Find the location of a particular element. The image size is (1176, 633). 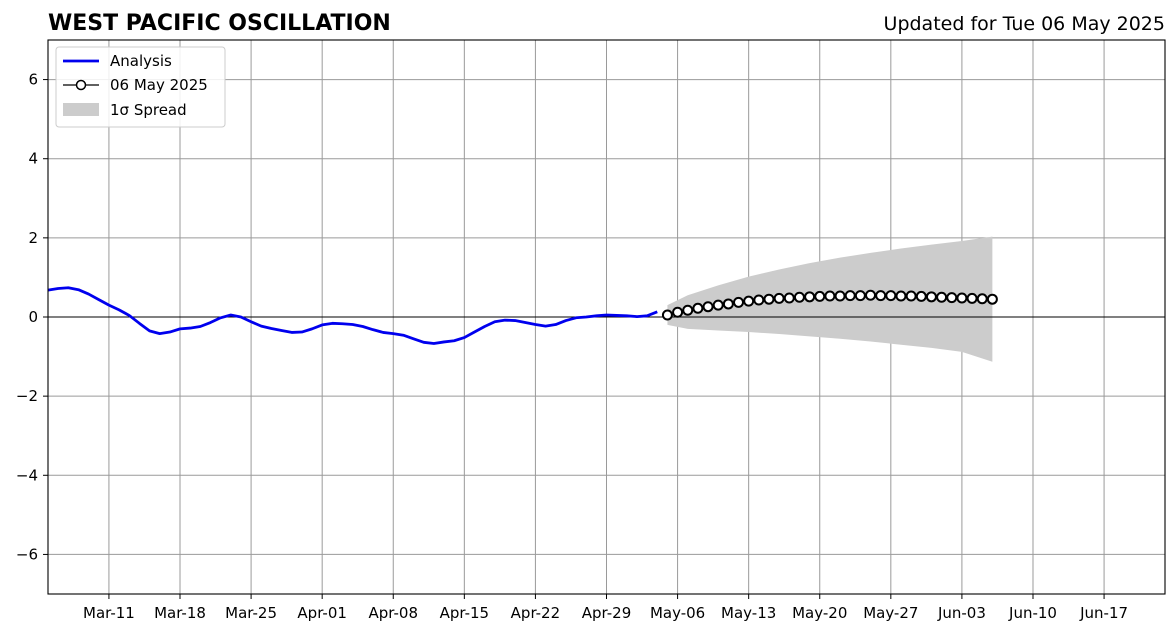

chart-title: WEST PACIFIC OSCILLATION is located at coordinates (219, 23).